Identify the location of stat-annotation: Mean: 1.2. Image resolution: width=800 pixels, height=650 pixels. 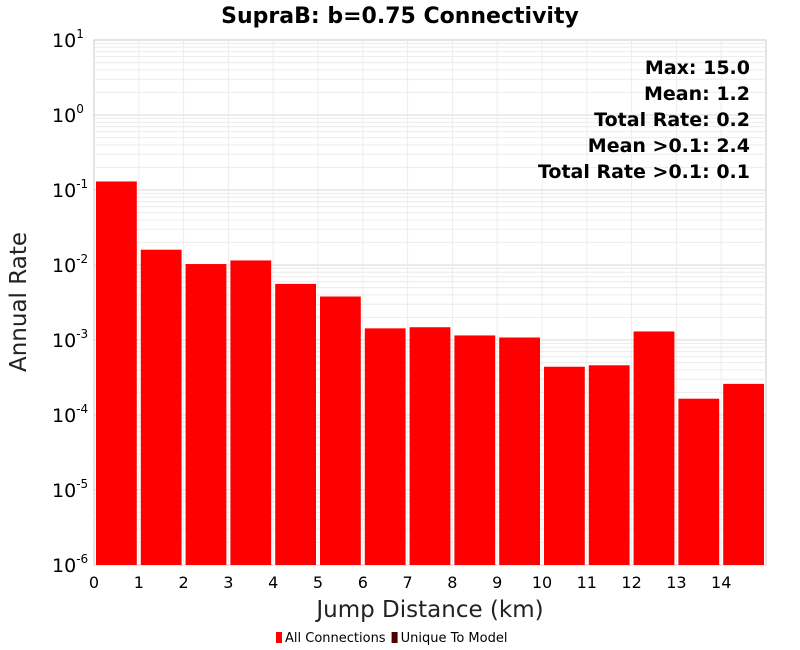
(697, 94).